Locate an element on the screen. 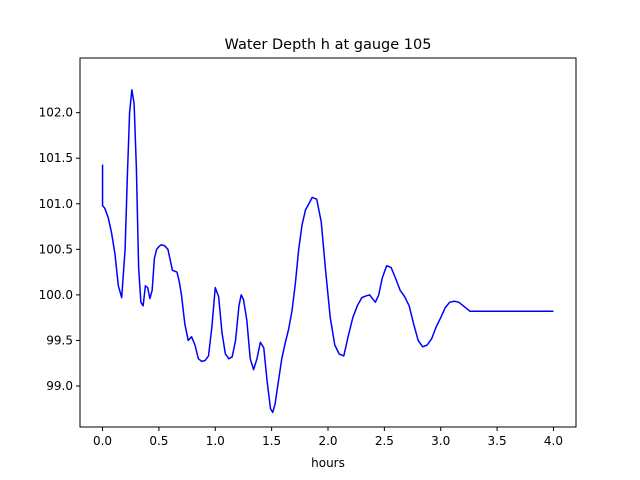 The height and width of the screenshot is (480, 640). y-tick-label: 99.0 is located at coordinates (59, 386).